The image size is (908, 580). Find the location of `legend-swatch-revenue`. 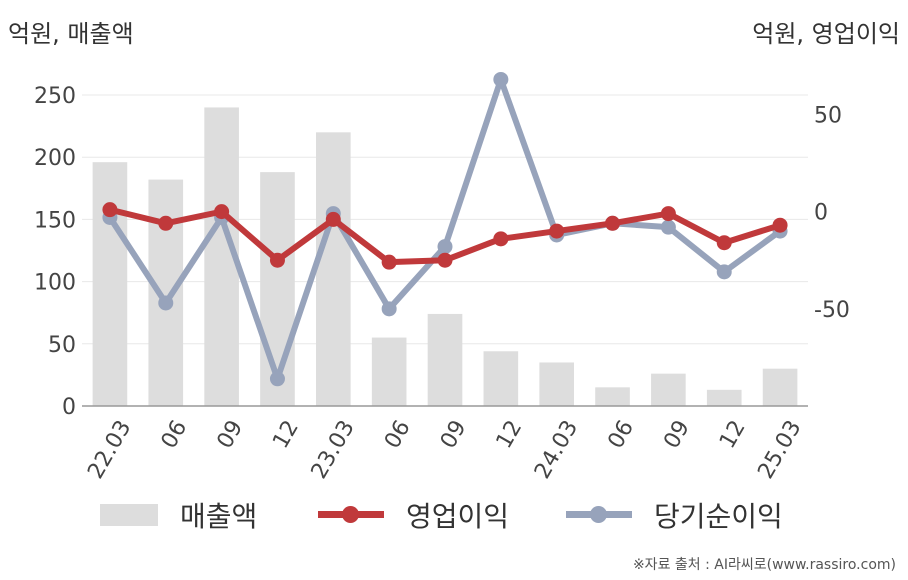

legend-swatch-revenue is located at coordinates (129, 515).